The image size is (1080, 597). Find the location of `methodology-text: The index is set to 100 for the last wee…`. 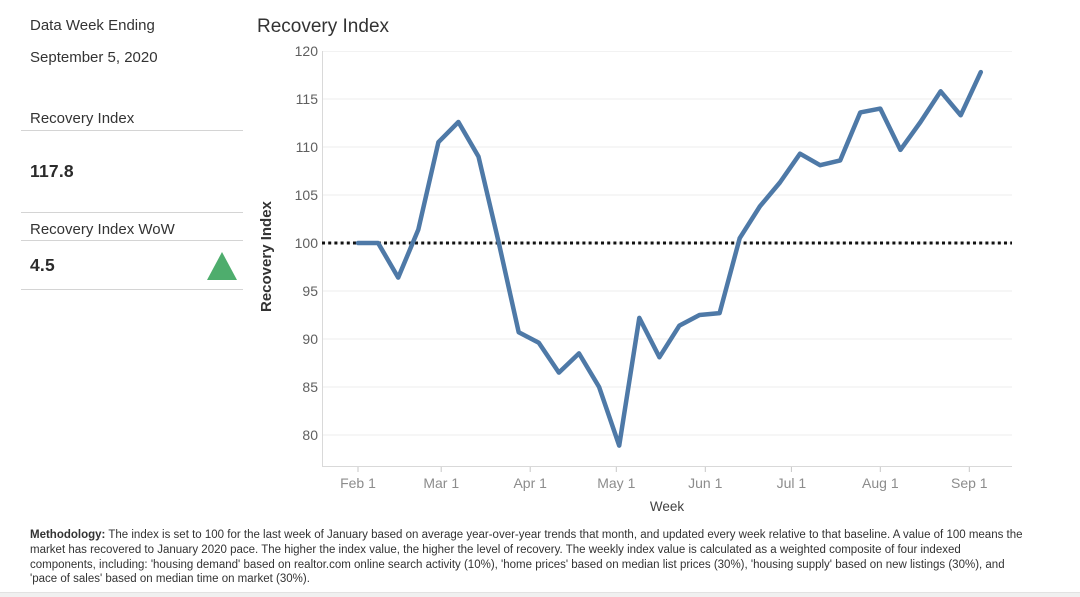

methodology-text: The index is set to 100 for the last wee… is located at coordinates (526, 557).